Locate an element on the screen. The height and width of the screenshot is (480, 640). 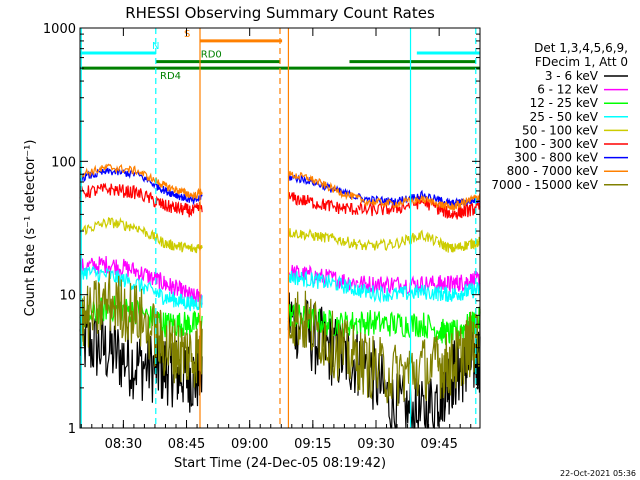
x-tick-label-4: 09:30 is located at coordinates (375, 444).